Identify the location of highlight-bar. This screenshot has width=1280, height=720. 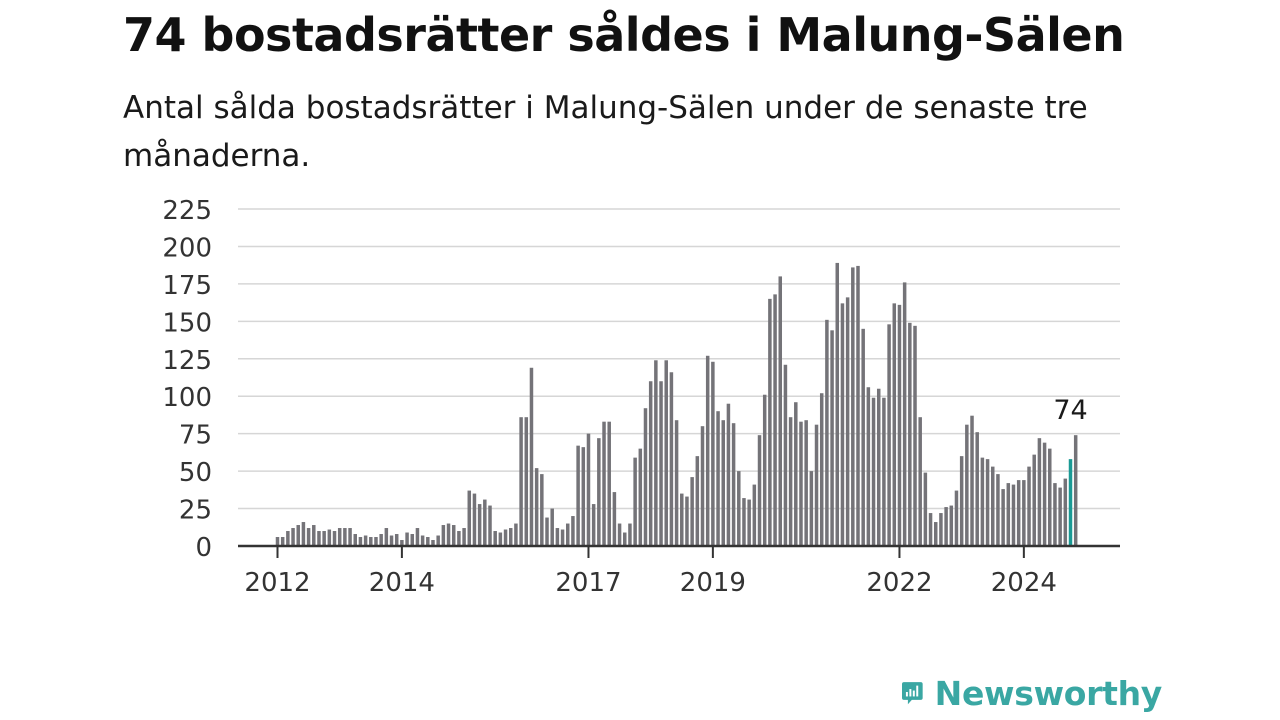
(1070, 502).